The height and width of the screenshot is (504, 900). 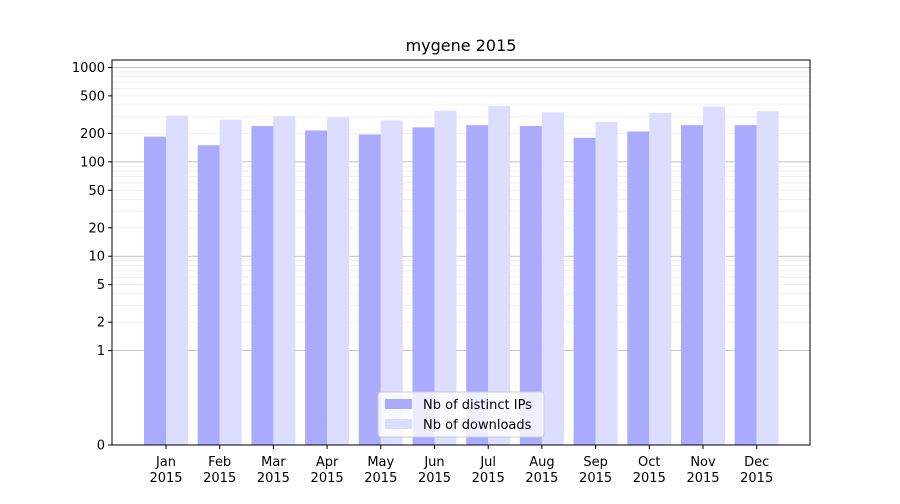 I want to click on x-tick-label: Aug, so click(x=541, y=462).